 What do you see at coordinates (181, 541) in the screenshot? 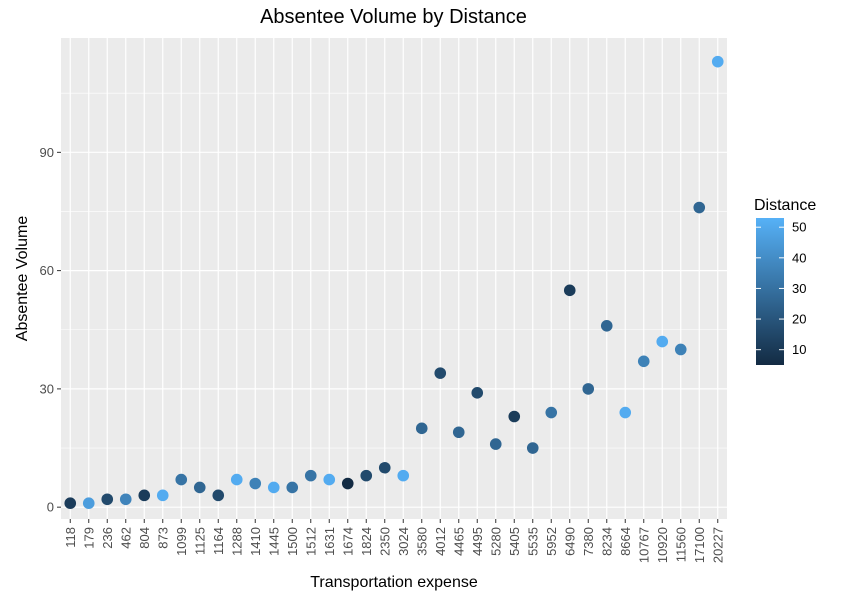
I see `x-tick-label: 1099` at bounding box center [181, 541].